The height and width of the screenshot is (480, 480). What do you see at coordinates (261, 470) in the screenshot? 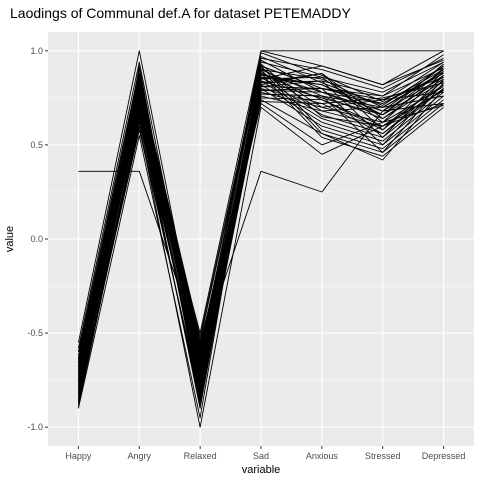
I see `x-axis-label: variable` at bounding box center [261, 470].